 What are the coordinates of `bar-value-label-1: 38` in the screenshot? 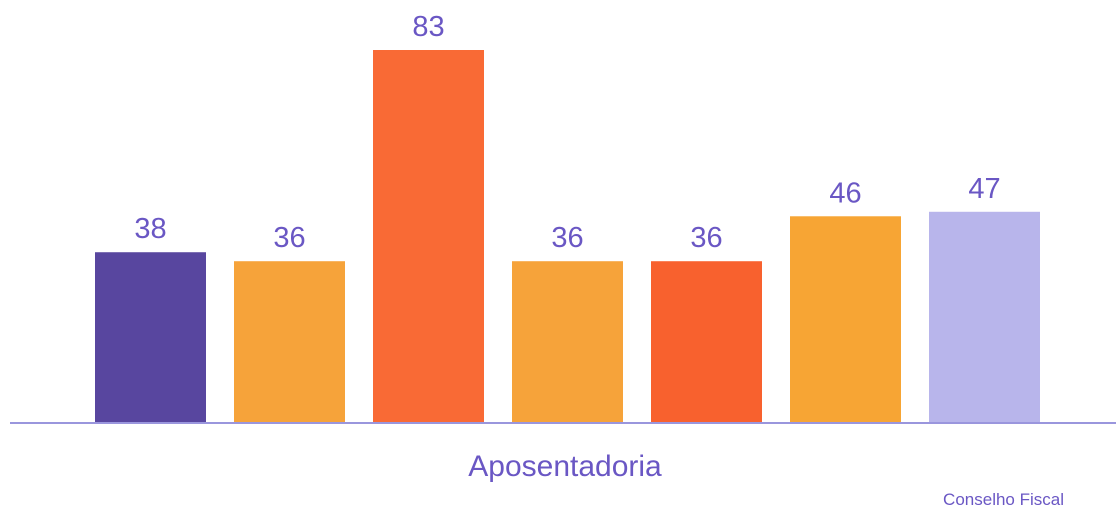 It's located at (150, 229).